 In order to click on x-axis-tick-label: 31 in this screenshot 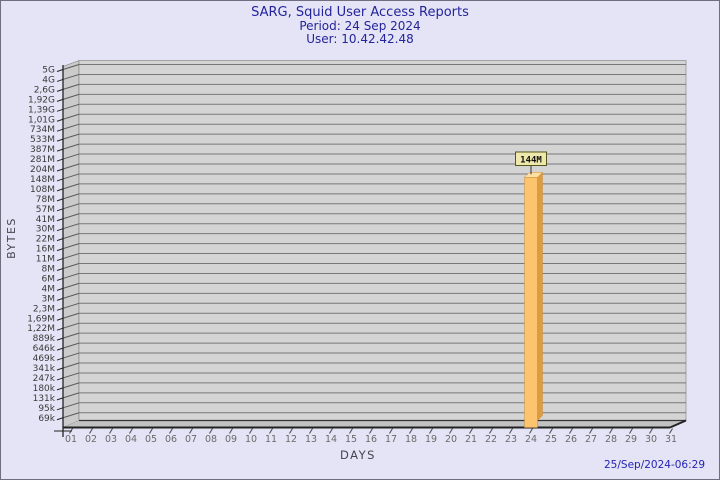, I will do `click(671, 439)`.